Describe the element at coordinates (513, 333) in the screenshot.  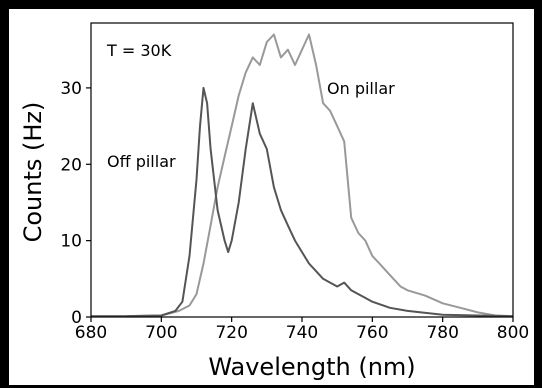
I see `x-tick-label: 800` at that location.